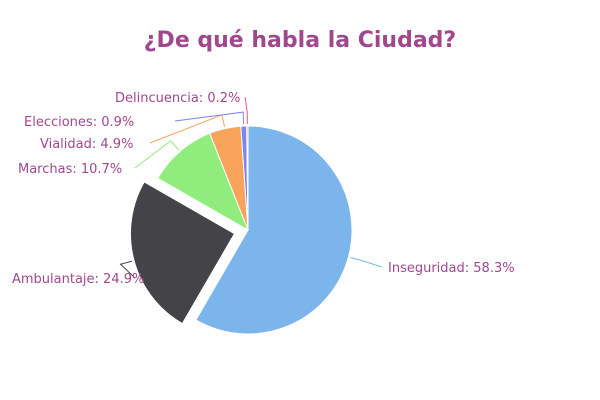 The image size is (600, 400). Describe the element at coordinates (246, 110) in the screenshot. I see `connector-delincuencia` at that location.